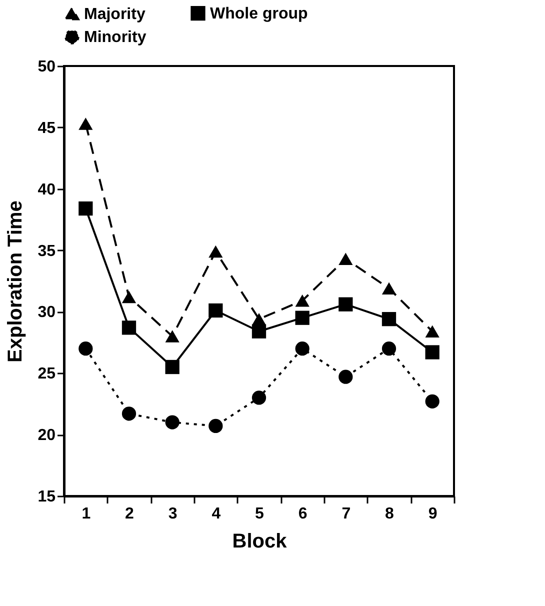 This screenshot has width=545, height=606. I want to click on legend-label: Whole group, so click(259, 13).